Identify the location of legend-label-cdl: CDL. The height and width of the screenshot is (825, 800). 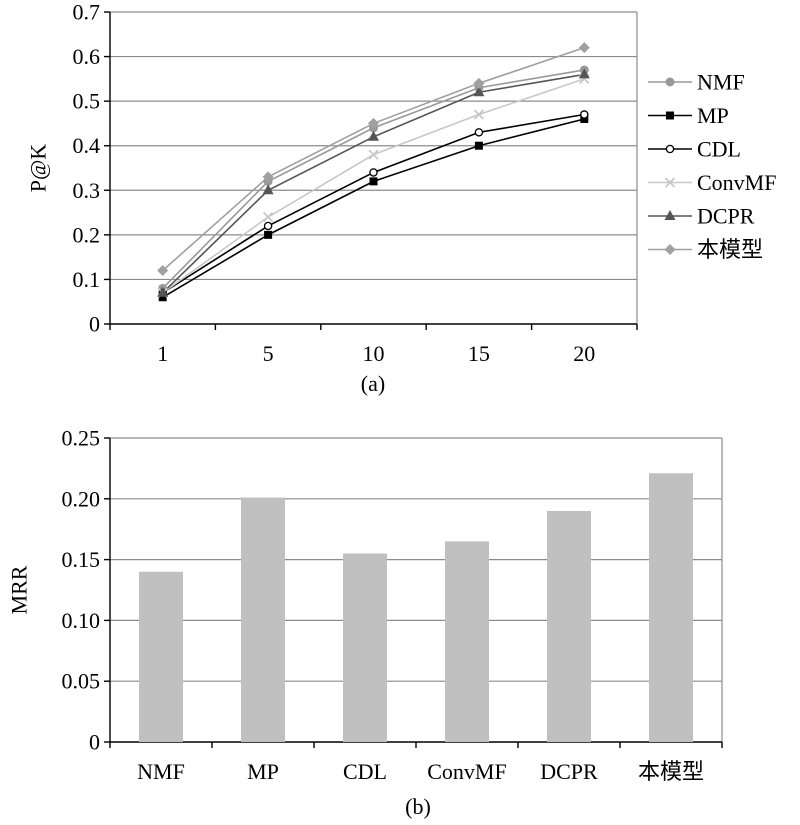
(719, 149).